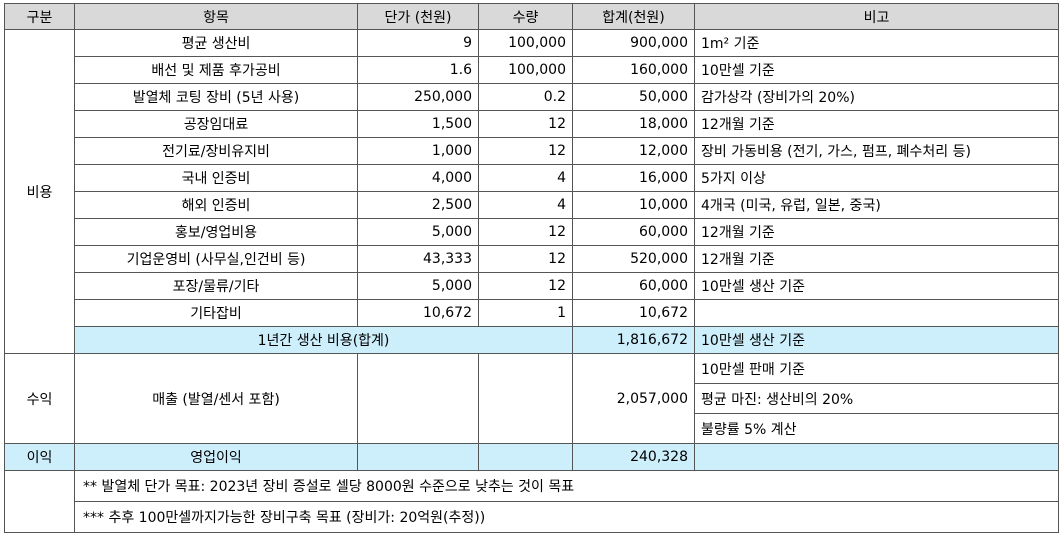 This screenshot has width=1061, height=538. I want to click on item-cell: 평균 생산비, so click(216, 43).